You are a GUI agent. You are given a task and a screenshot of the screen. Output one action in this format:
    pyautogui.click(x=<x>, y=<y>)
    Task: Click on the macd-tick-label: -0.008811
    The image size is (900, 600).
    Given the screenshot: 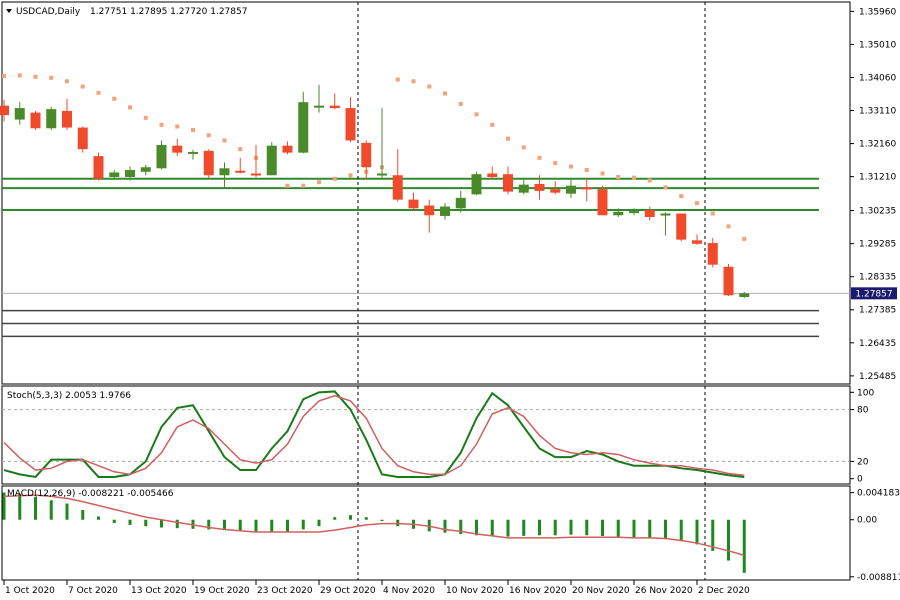 What is the action you would take?
    pyautogui.click(x=878, y=578)
    